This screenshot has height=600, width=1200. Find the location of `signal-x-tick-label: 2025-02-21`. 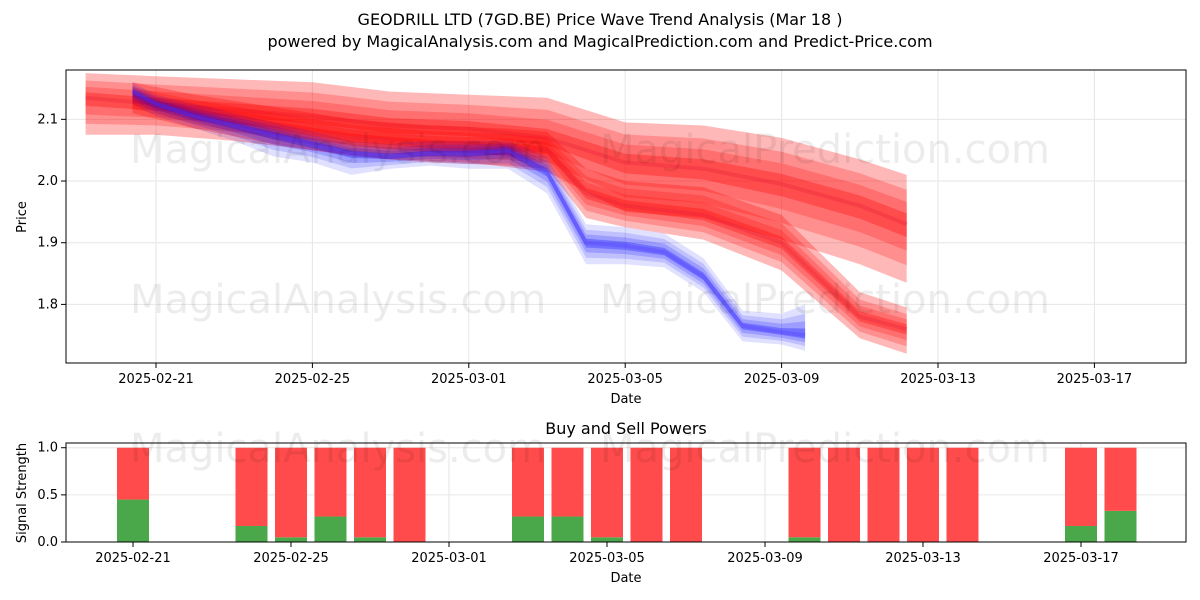

signal-x-tick-label: 2025-02-21 is located at coordinates (133, 558).